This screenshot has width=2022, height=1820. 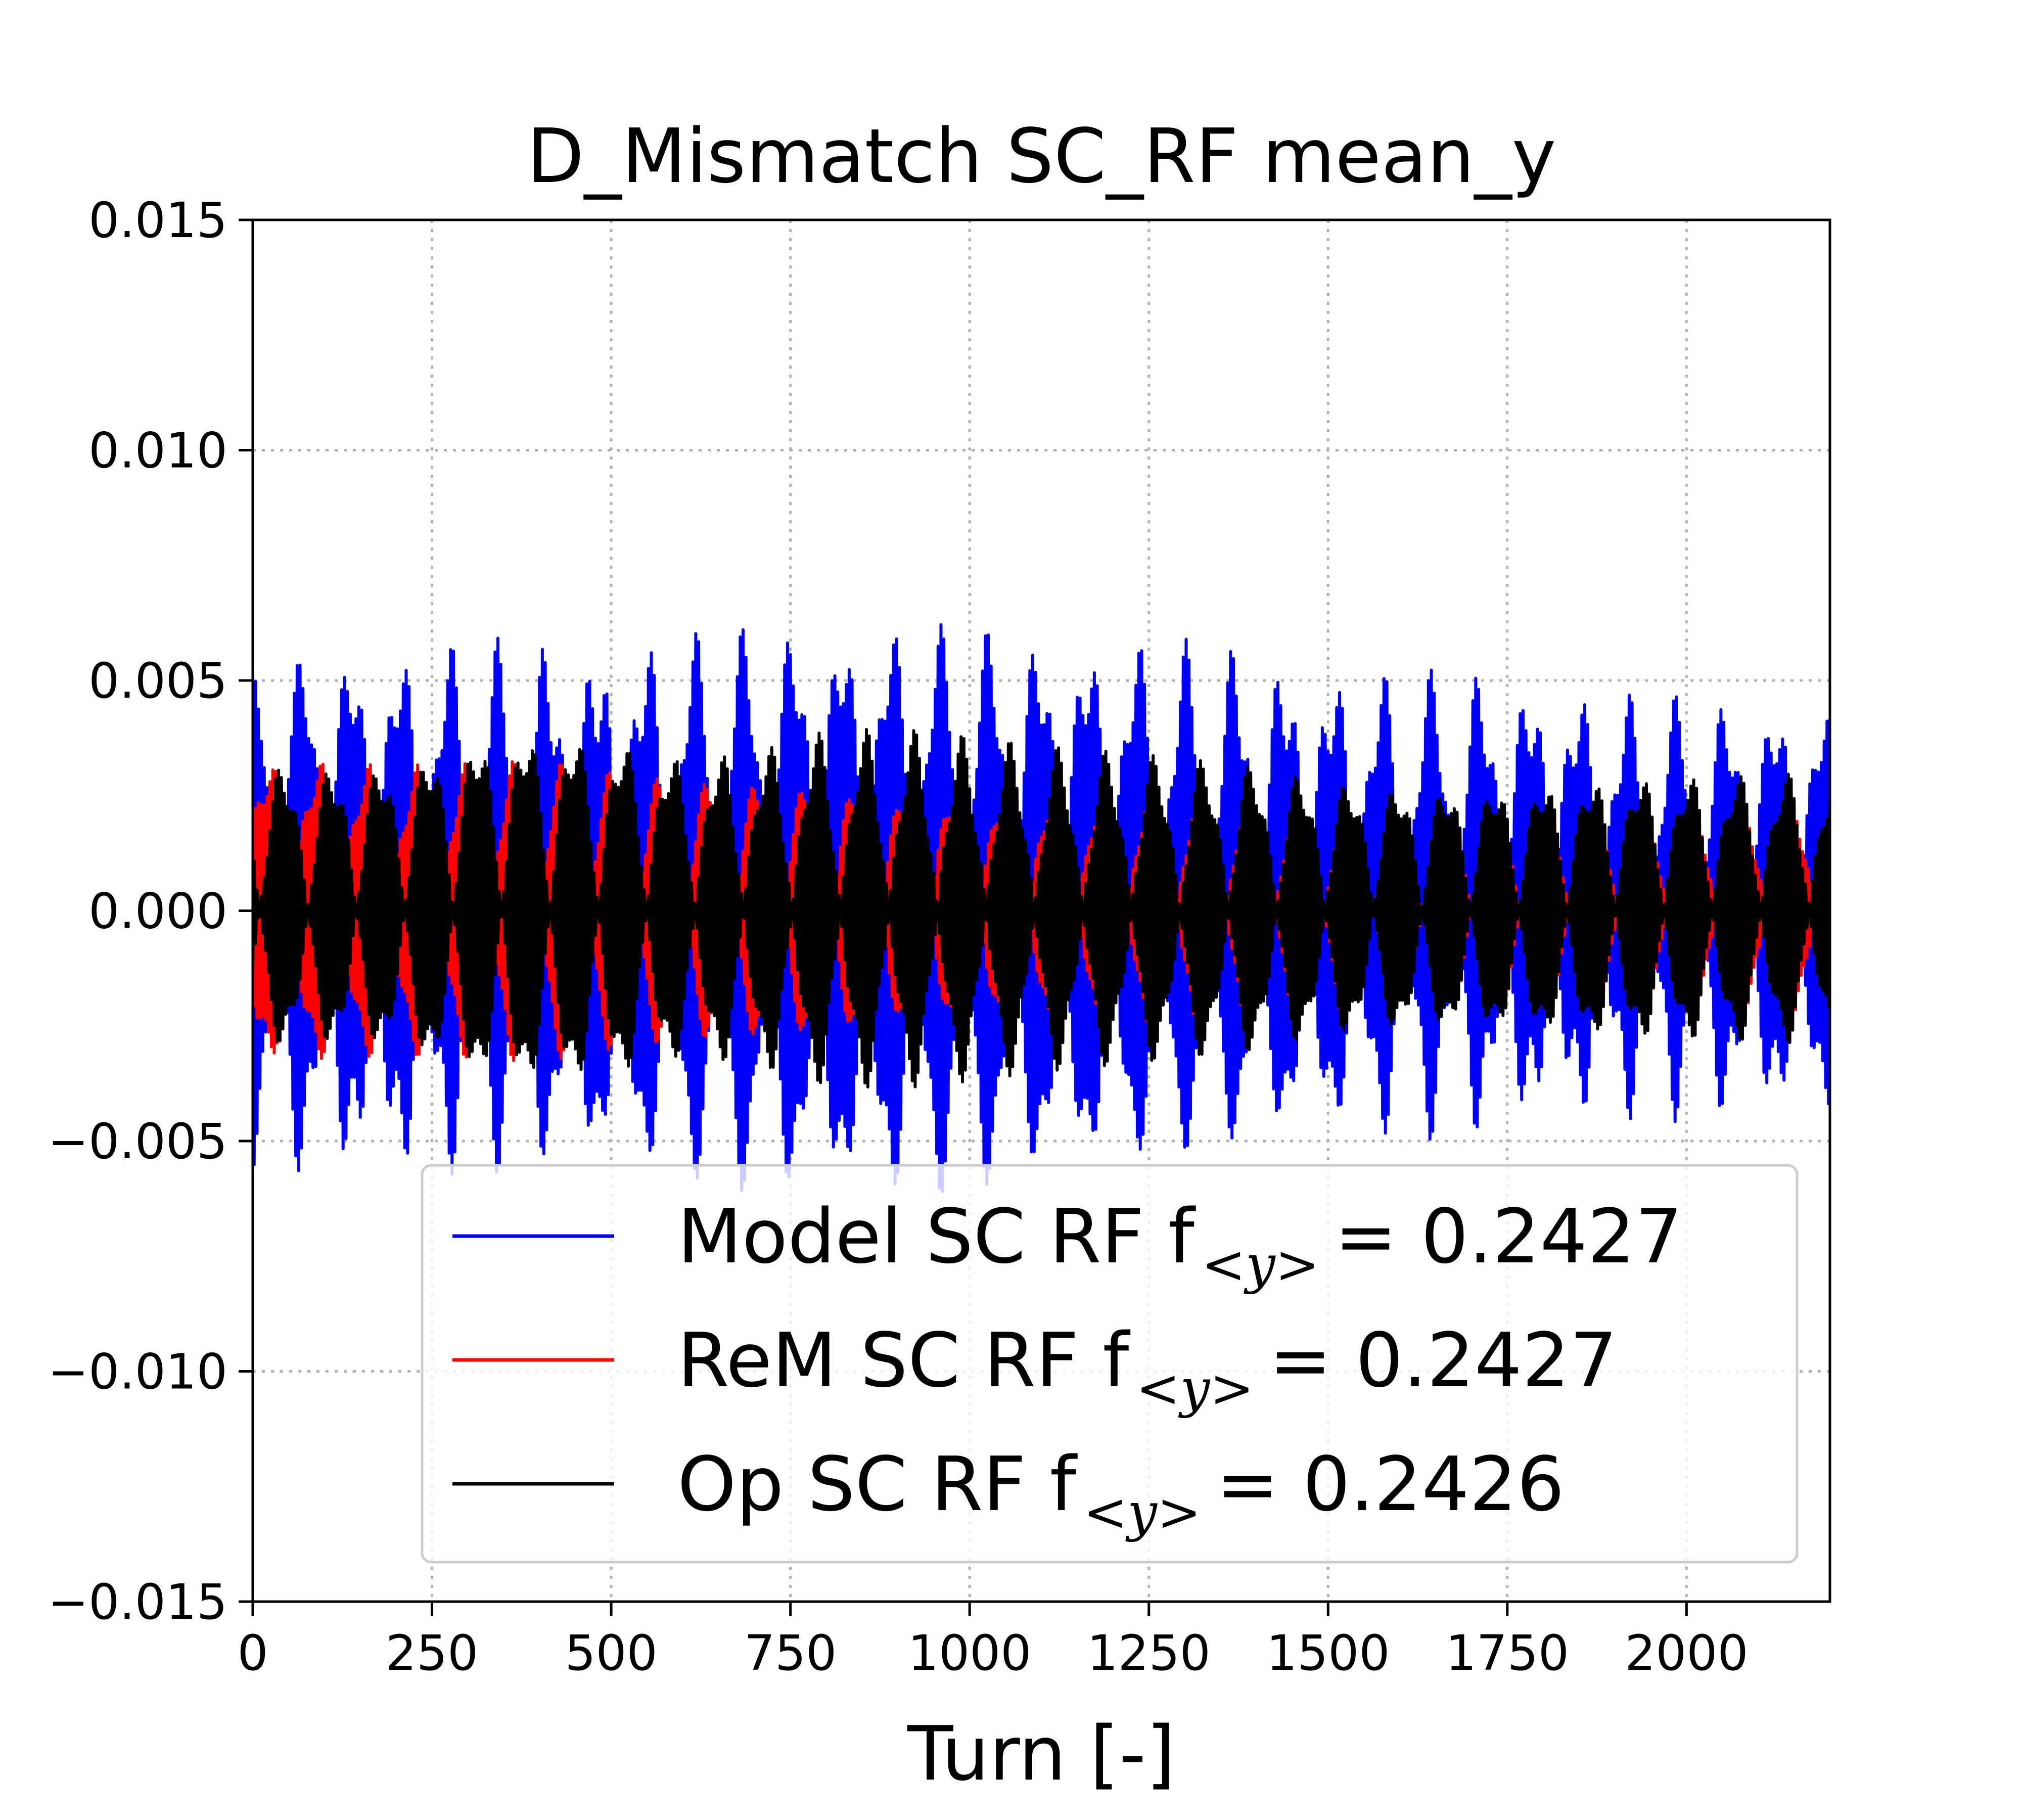 What do you see at coordinates (137, 1372) in the screenshot?
I see `y-tick-label: −0.010` at bounding box center [137, 1372].